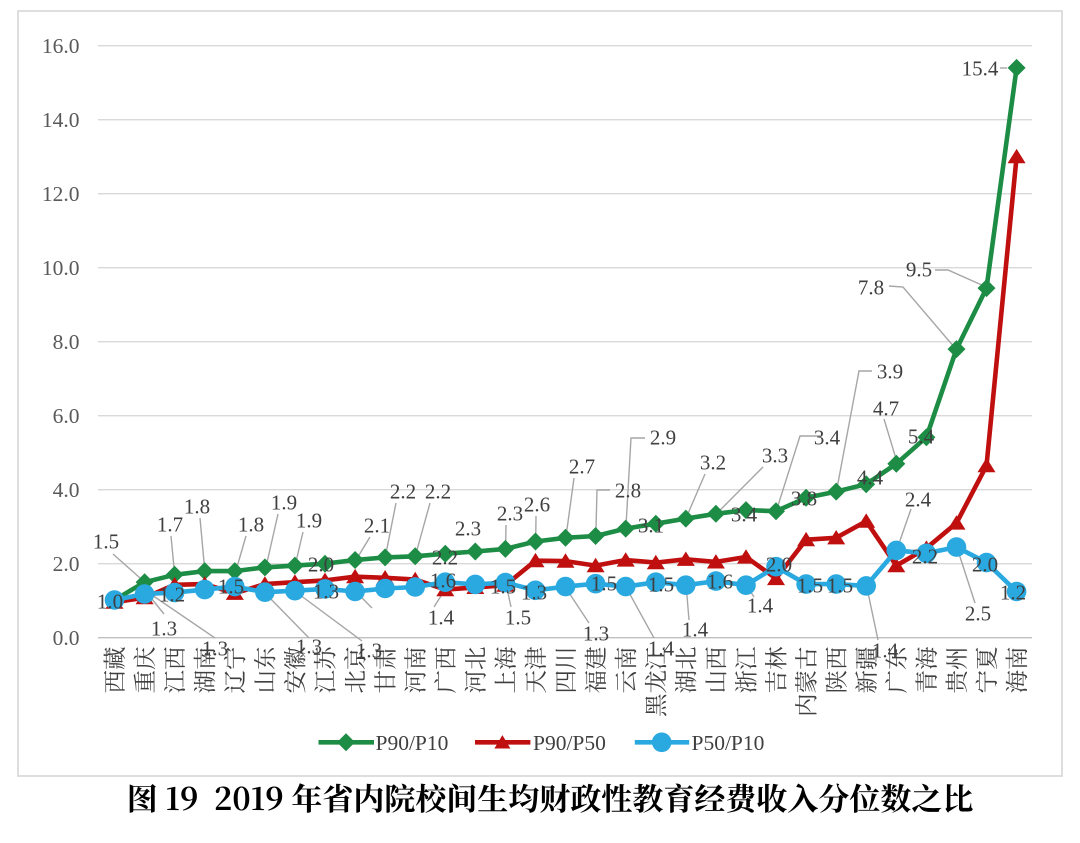  What do you see at coordinates (804, 499) in the screenshot?
I see `svg-text: 3.8` at bounding box center [804, 499].